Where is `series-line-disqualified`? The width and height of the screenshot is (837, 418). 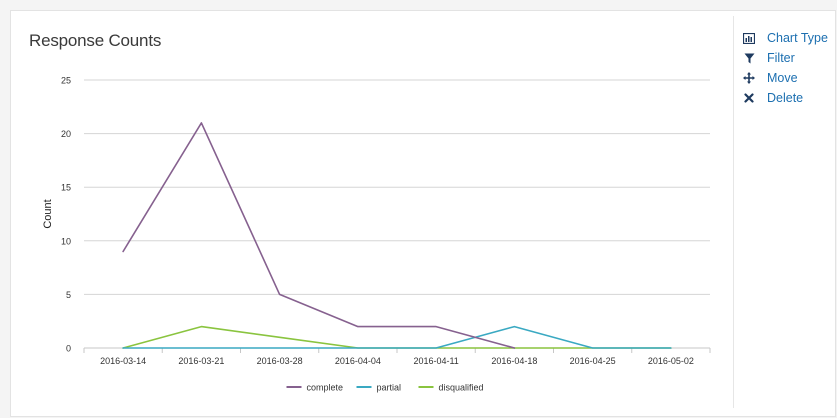 series-line-disqualified is located at coordinates (397, 337).